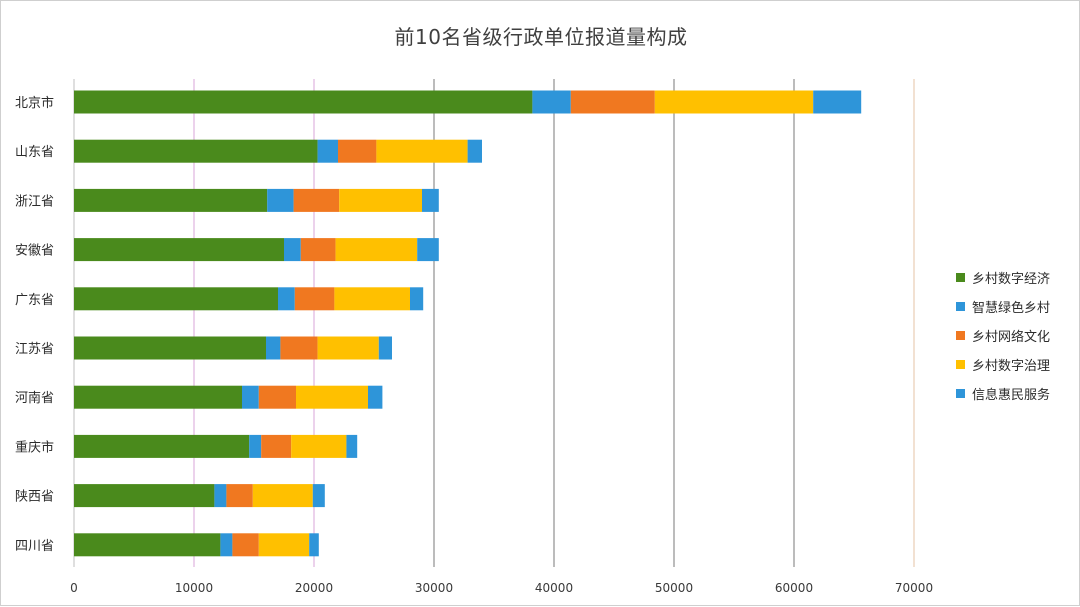  I want to click on x-tick-label: 40000, so click(554, 588).